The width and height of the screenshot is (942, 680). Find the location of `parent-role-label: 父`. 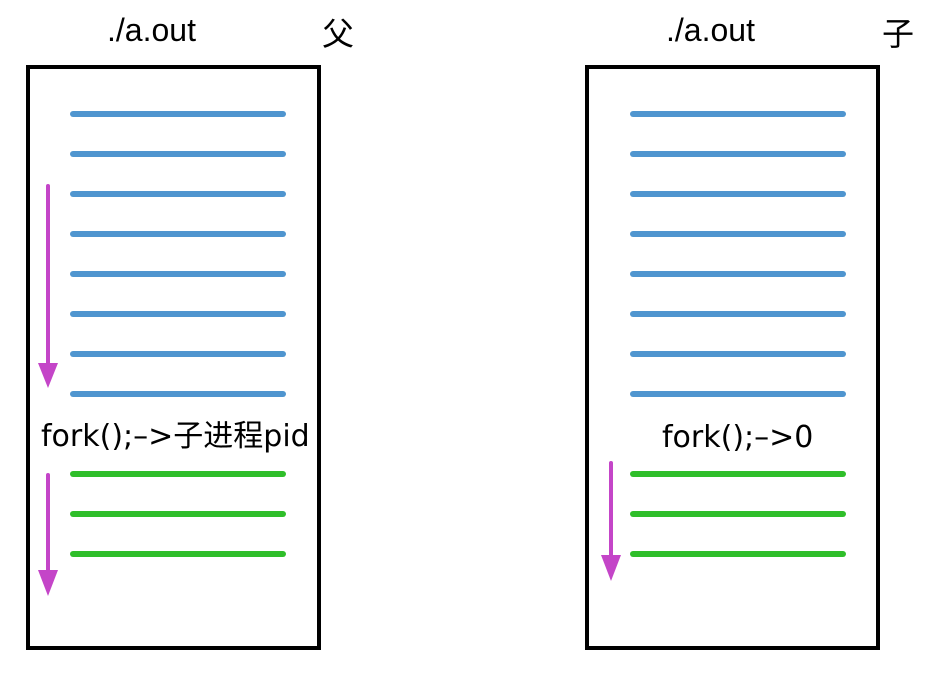

parent-role-label: 父 is located at coordinates (338, 34).